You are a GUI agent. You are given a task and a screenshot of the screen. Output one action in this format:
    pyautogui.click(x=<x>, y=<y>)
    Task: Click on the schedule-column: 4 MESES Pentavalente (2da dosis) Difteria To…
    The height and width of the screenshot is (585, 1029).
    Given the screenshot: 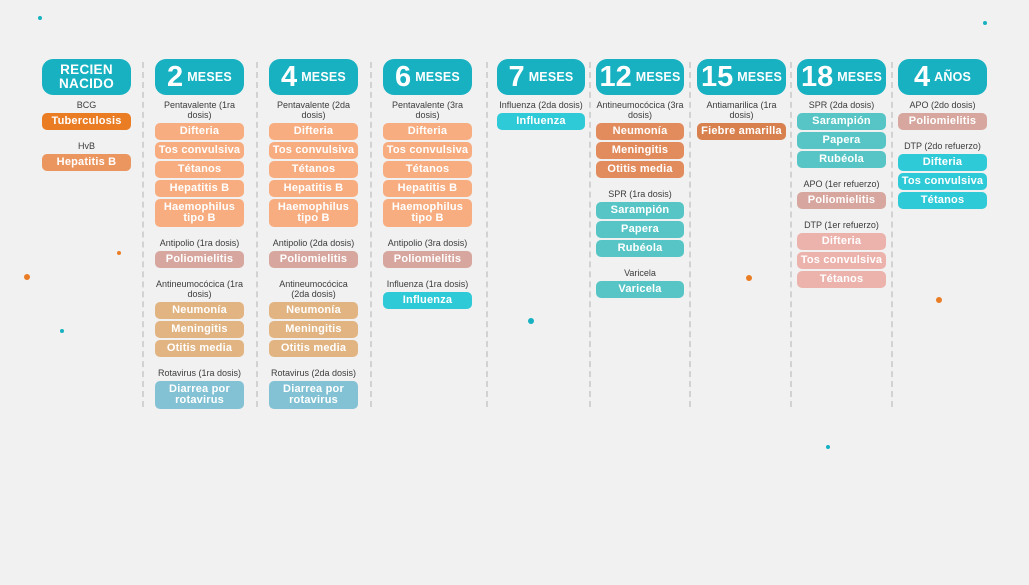 What is the action you would take?
    pyautogui.click(x=313, y=235)
    